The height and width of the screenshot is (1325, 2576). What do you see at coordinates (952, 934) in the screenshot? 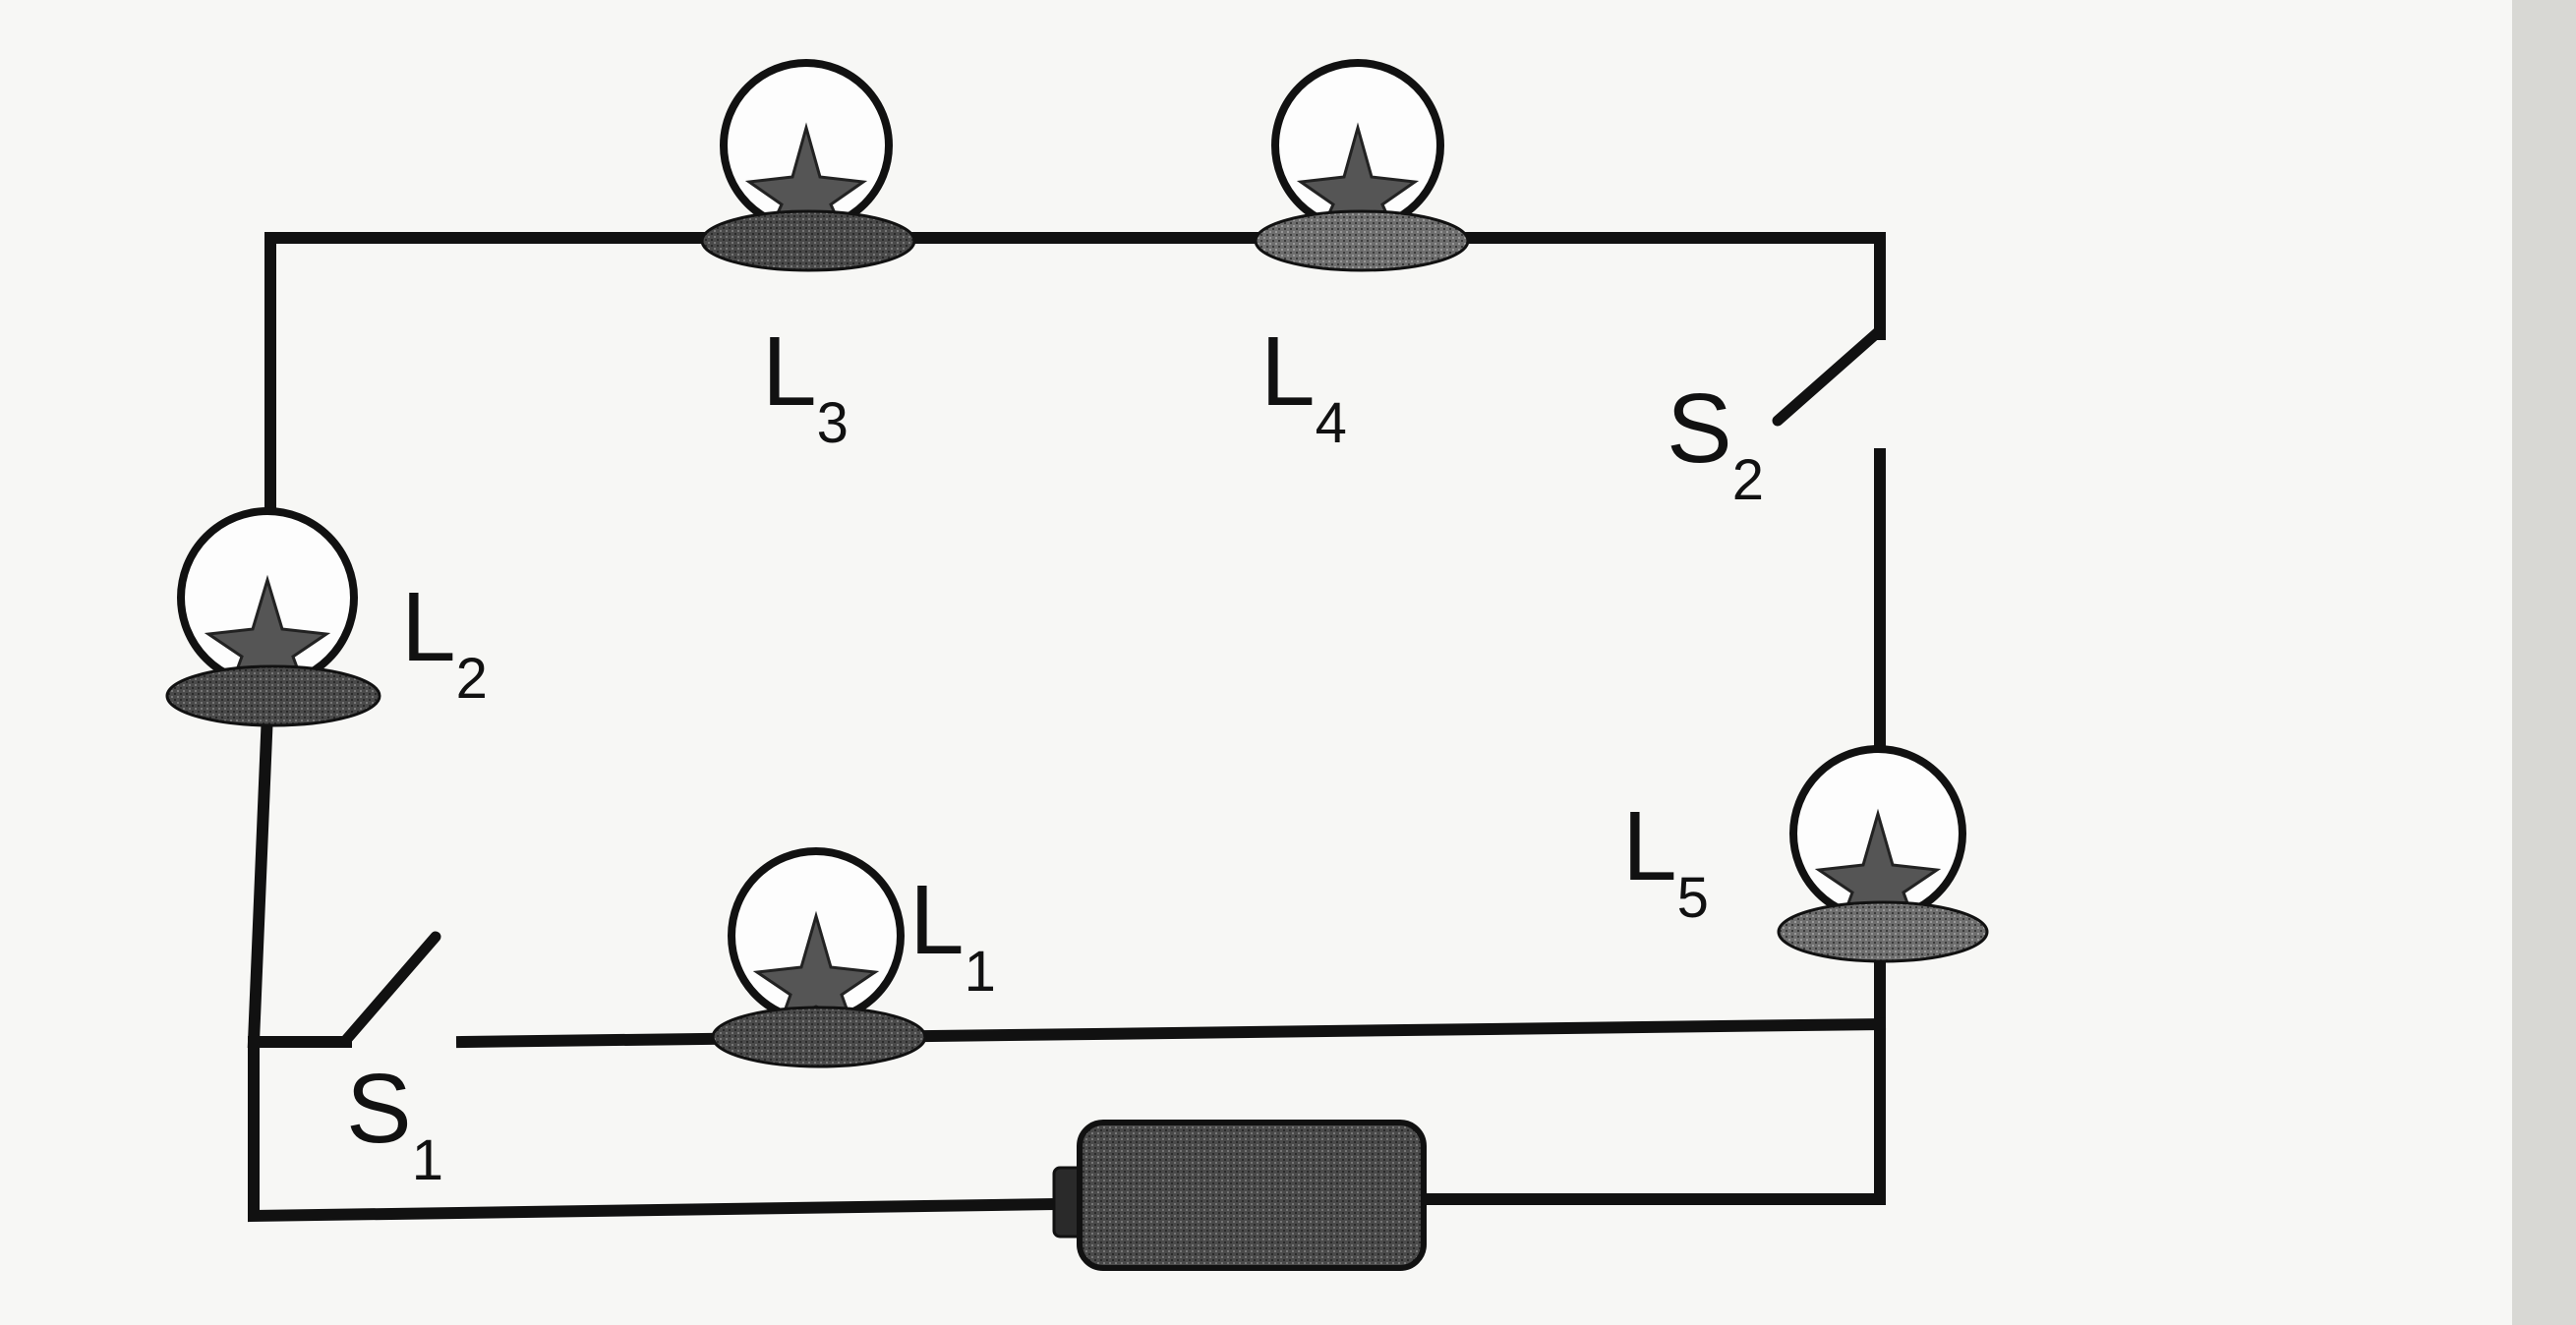
I see `label-l1: L1` at bounding box center [952, 934].